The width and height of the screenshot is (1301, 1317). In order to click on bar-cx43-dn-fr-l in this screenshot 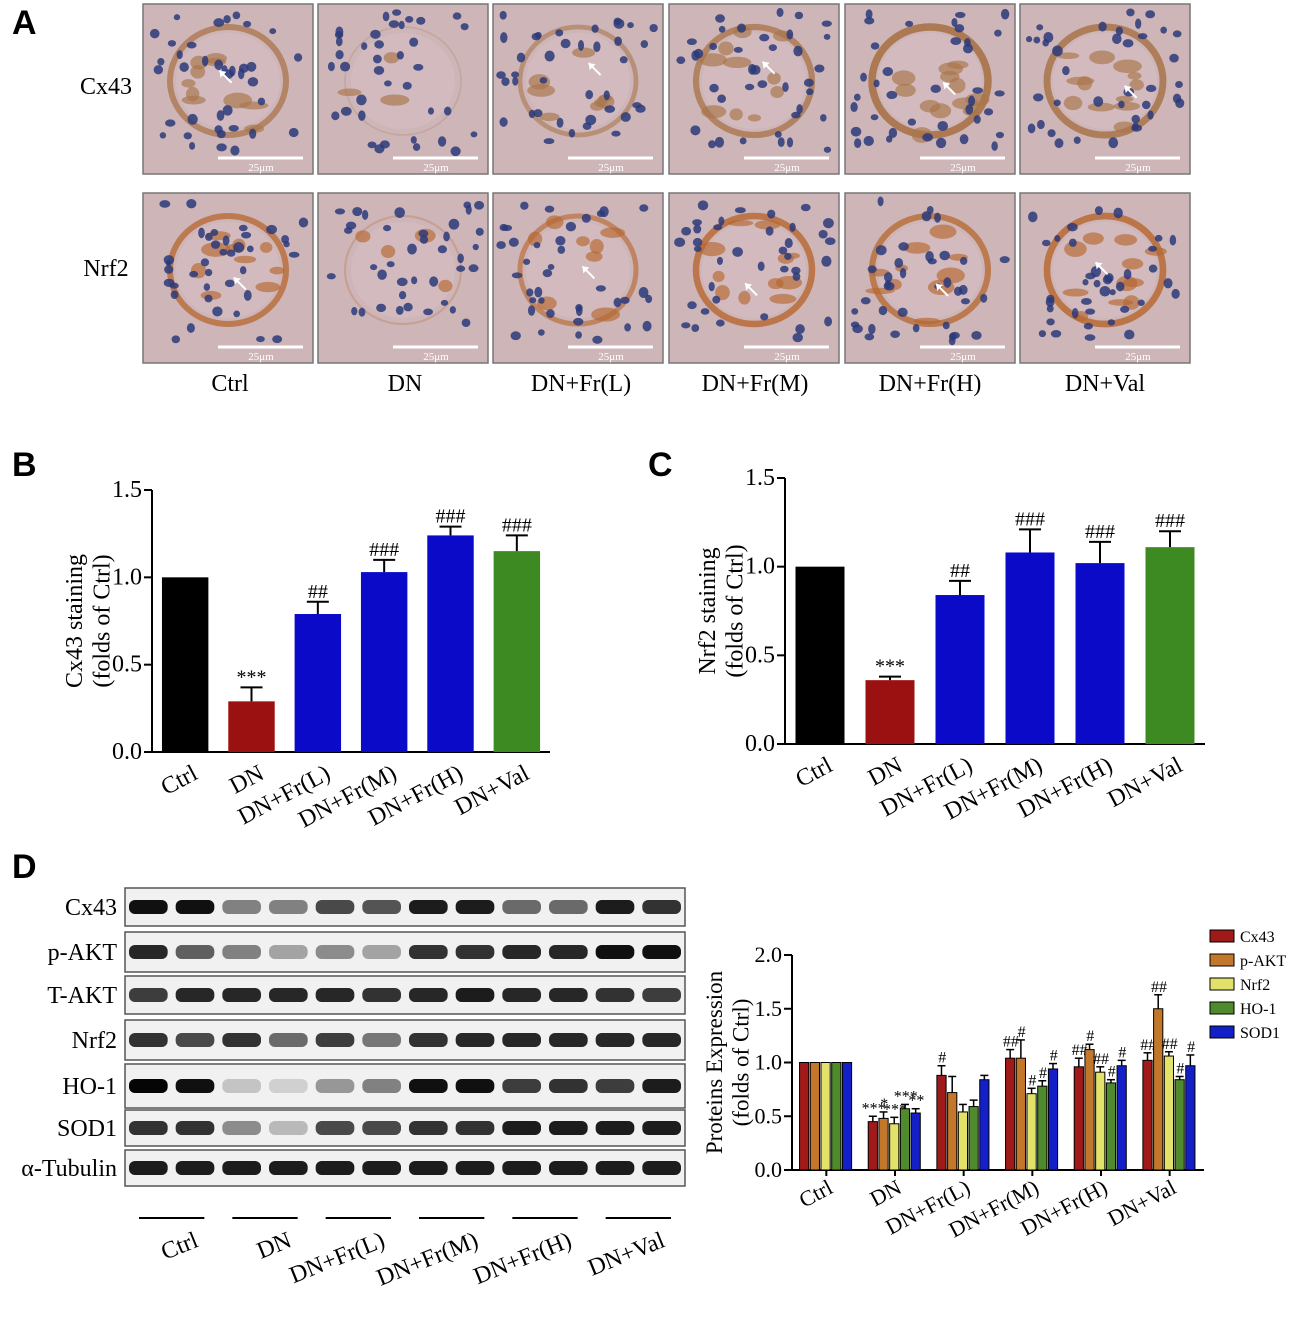, I will do `click(941, 1122)`.